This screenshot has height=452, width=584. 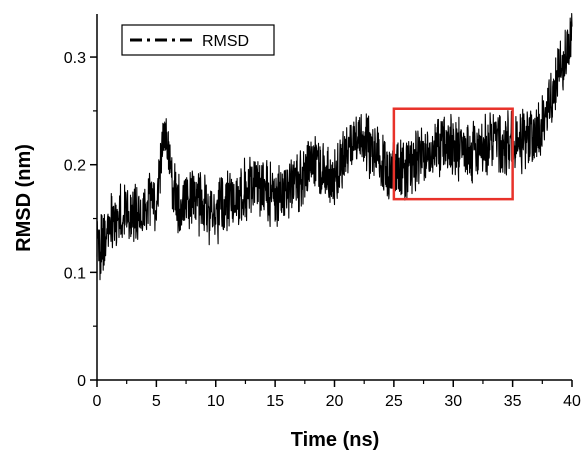 I want to click on x-tick-label: 0, so click(x=97, y=401).